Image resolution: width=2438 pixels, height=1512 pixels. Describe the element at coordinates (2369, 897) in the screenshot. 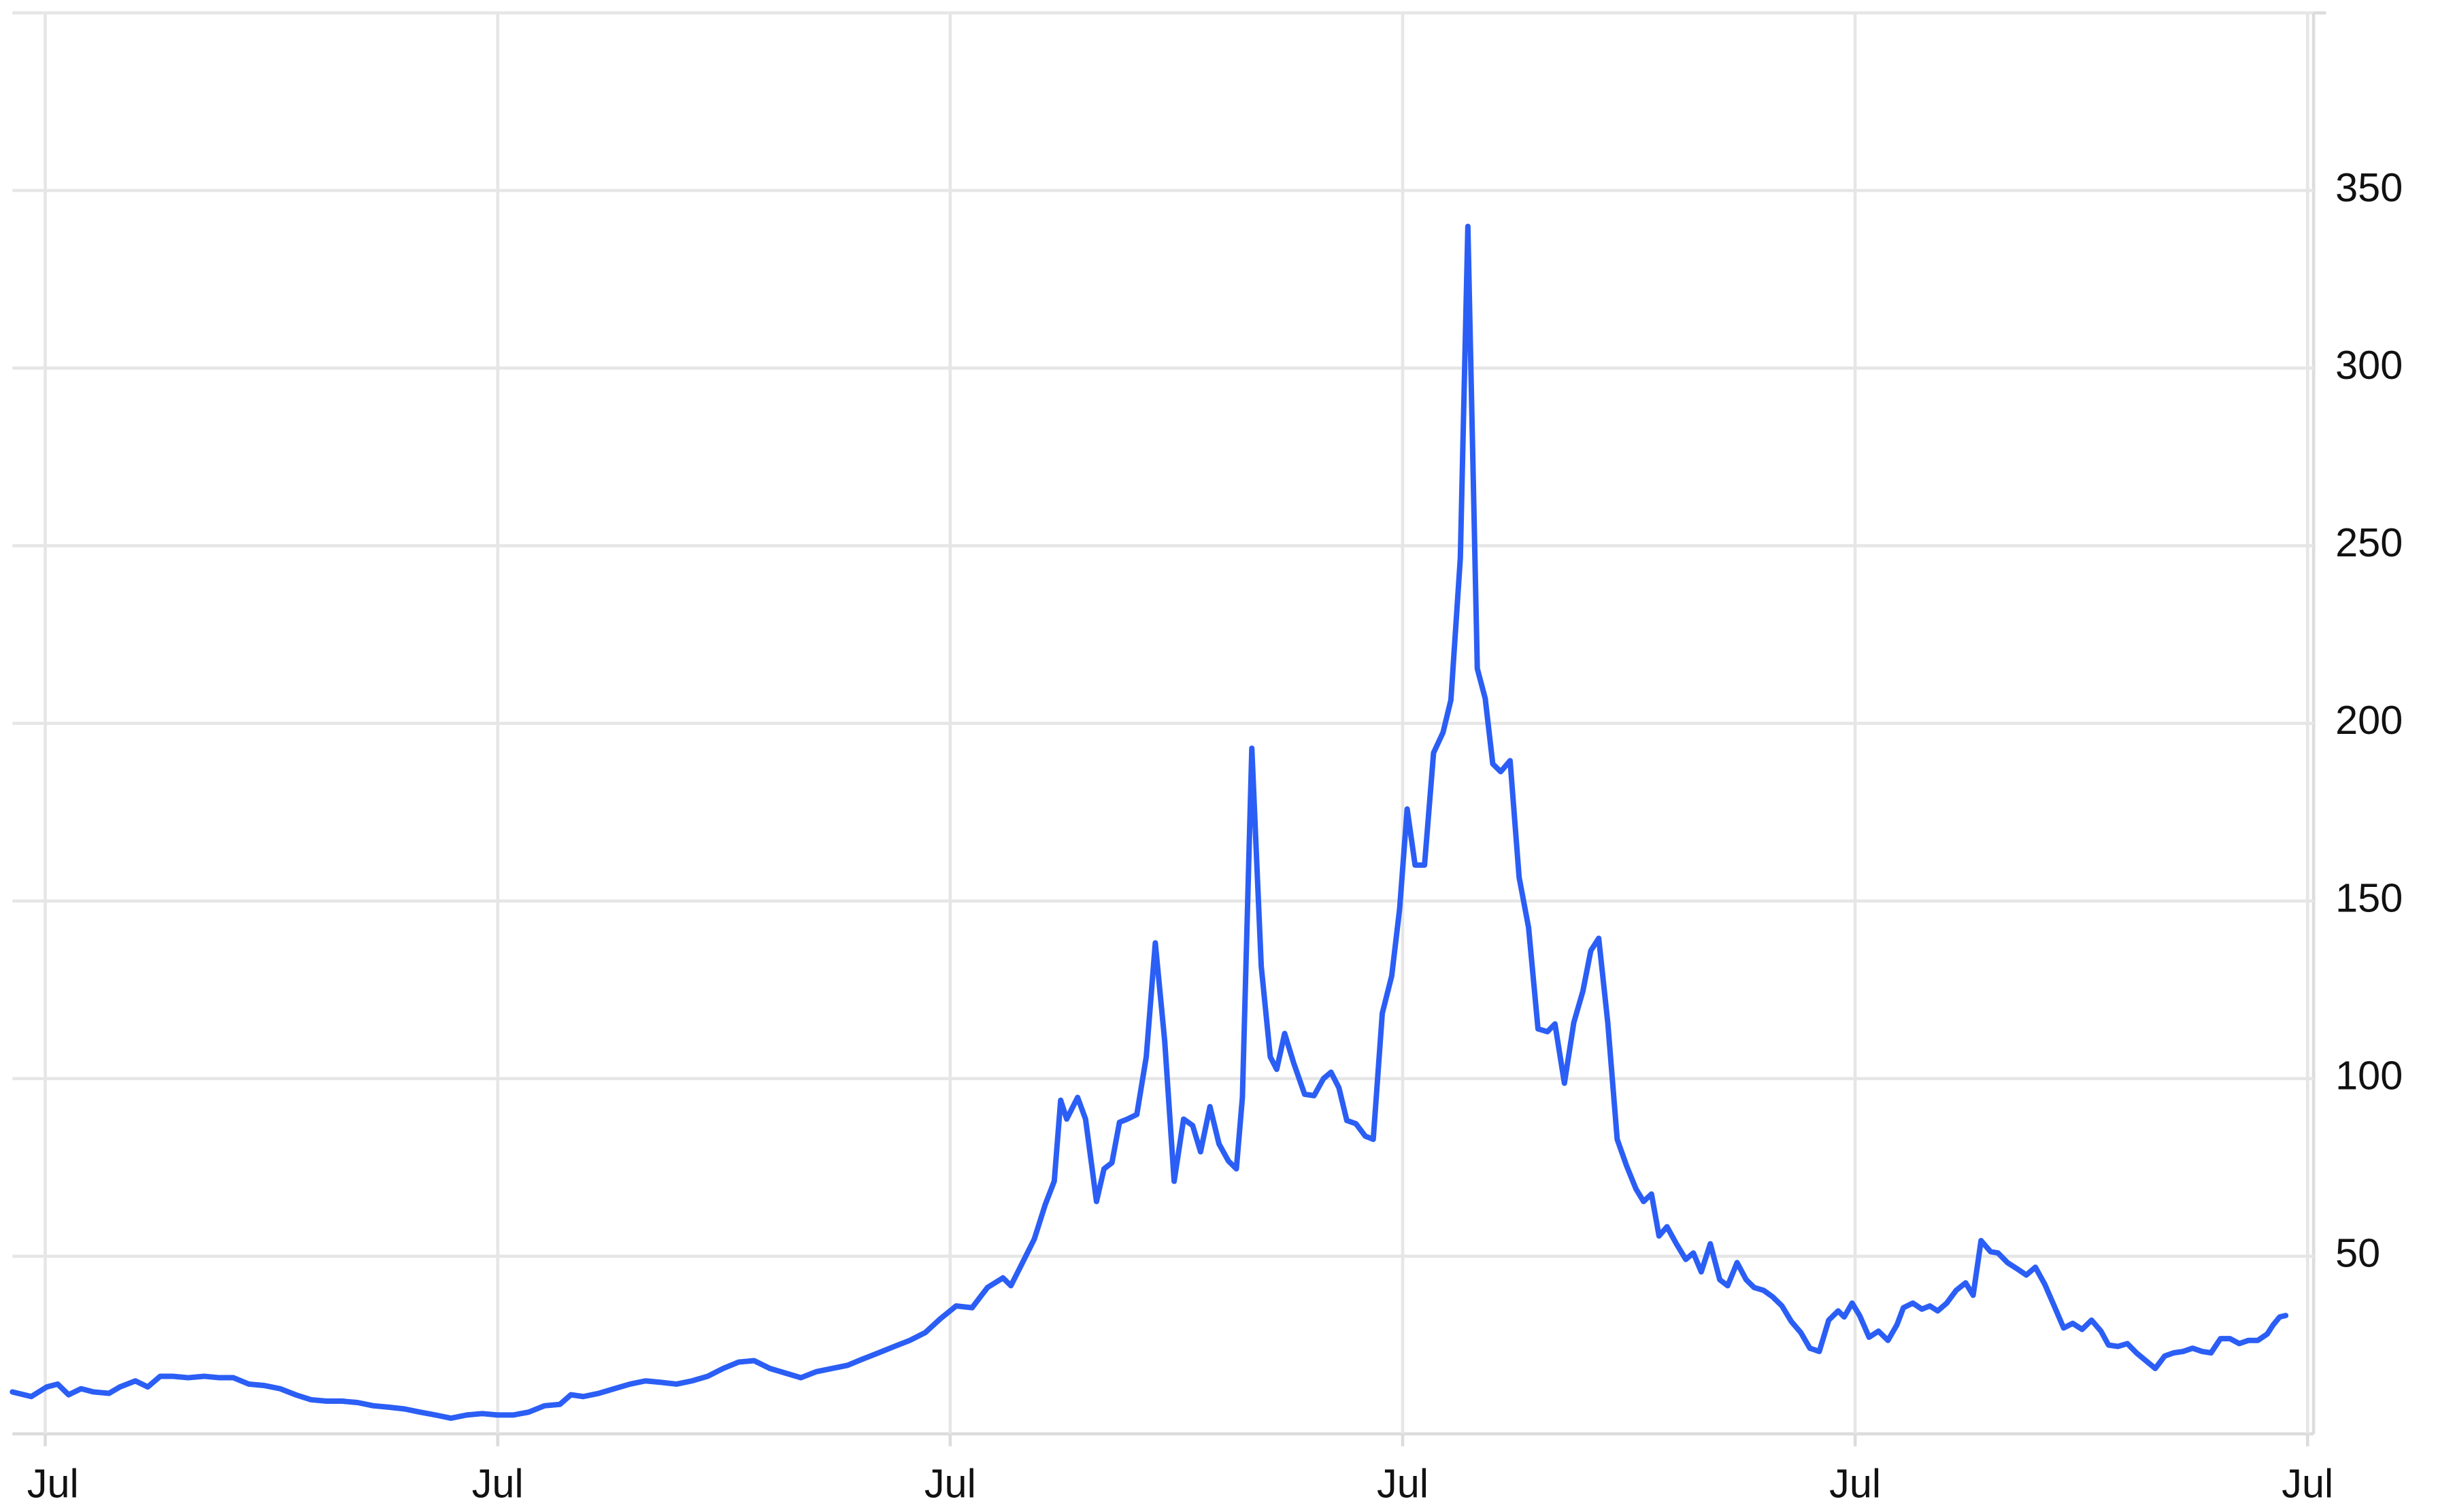

I see `y-tick-label: 150` at that location.